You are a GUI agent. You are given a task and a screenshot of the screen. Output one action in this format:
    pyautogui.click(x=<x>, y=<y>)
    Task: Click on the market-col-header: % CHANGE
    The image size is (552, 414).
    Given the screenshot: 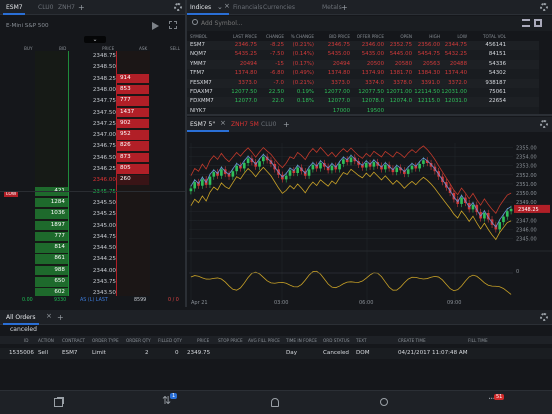 What is the action you would take?
    pyautogui.click(x=302, y=36)
    